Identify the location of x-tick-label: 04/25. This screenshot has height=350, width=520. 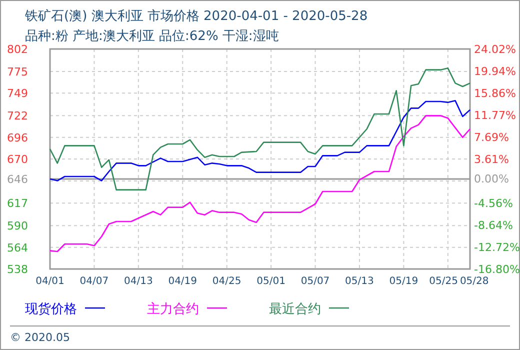
(227, 281).